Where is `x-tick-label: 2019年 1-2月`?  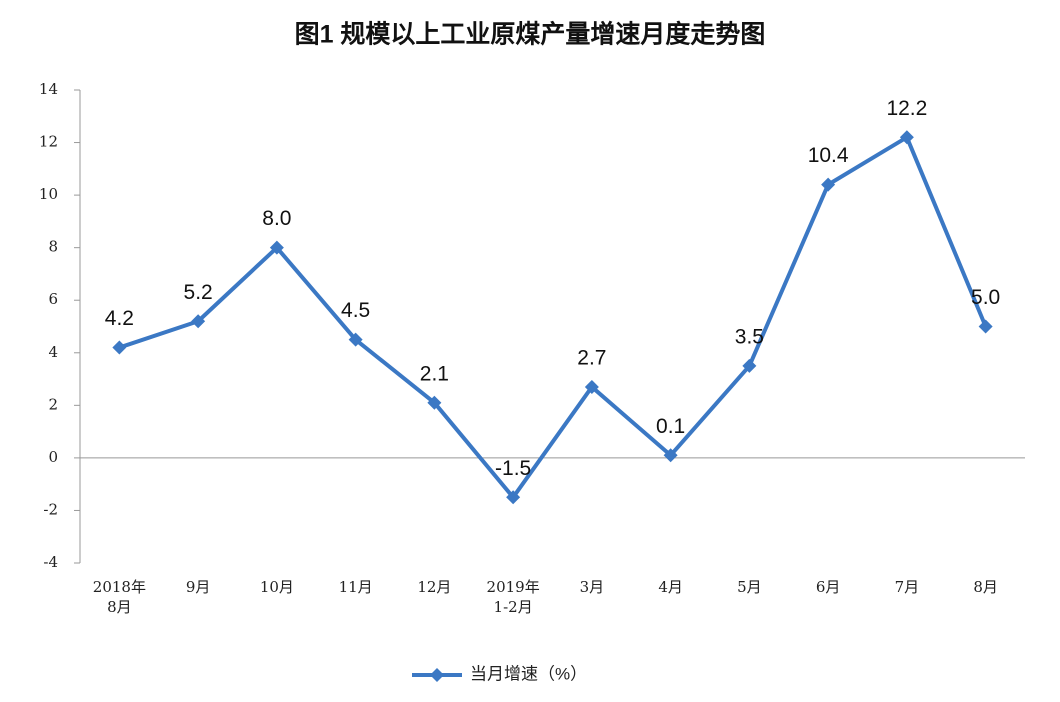
x-tick-label: 2019年 1-2月 is located at coordinates (513, 597).